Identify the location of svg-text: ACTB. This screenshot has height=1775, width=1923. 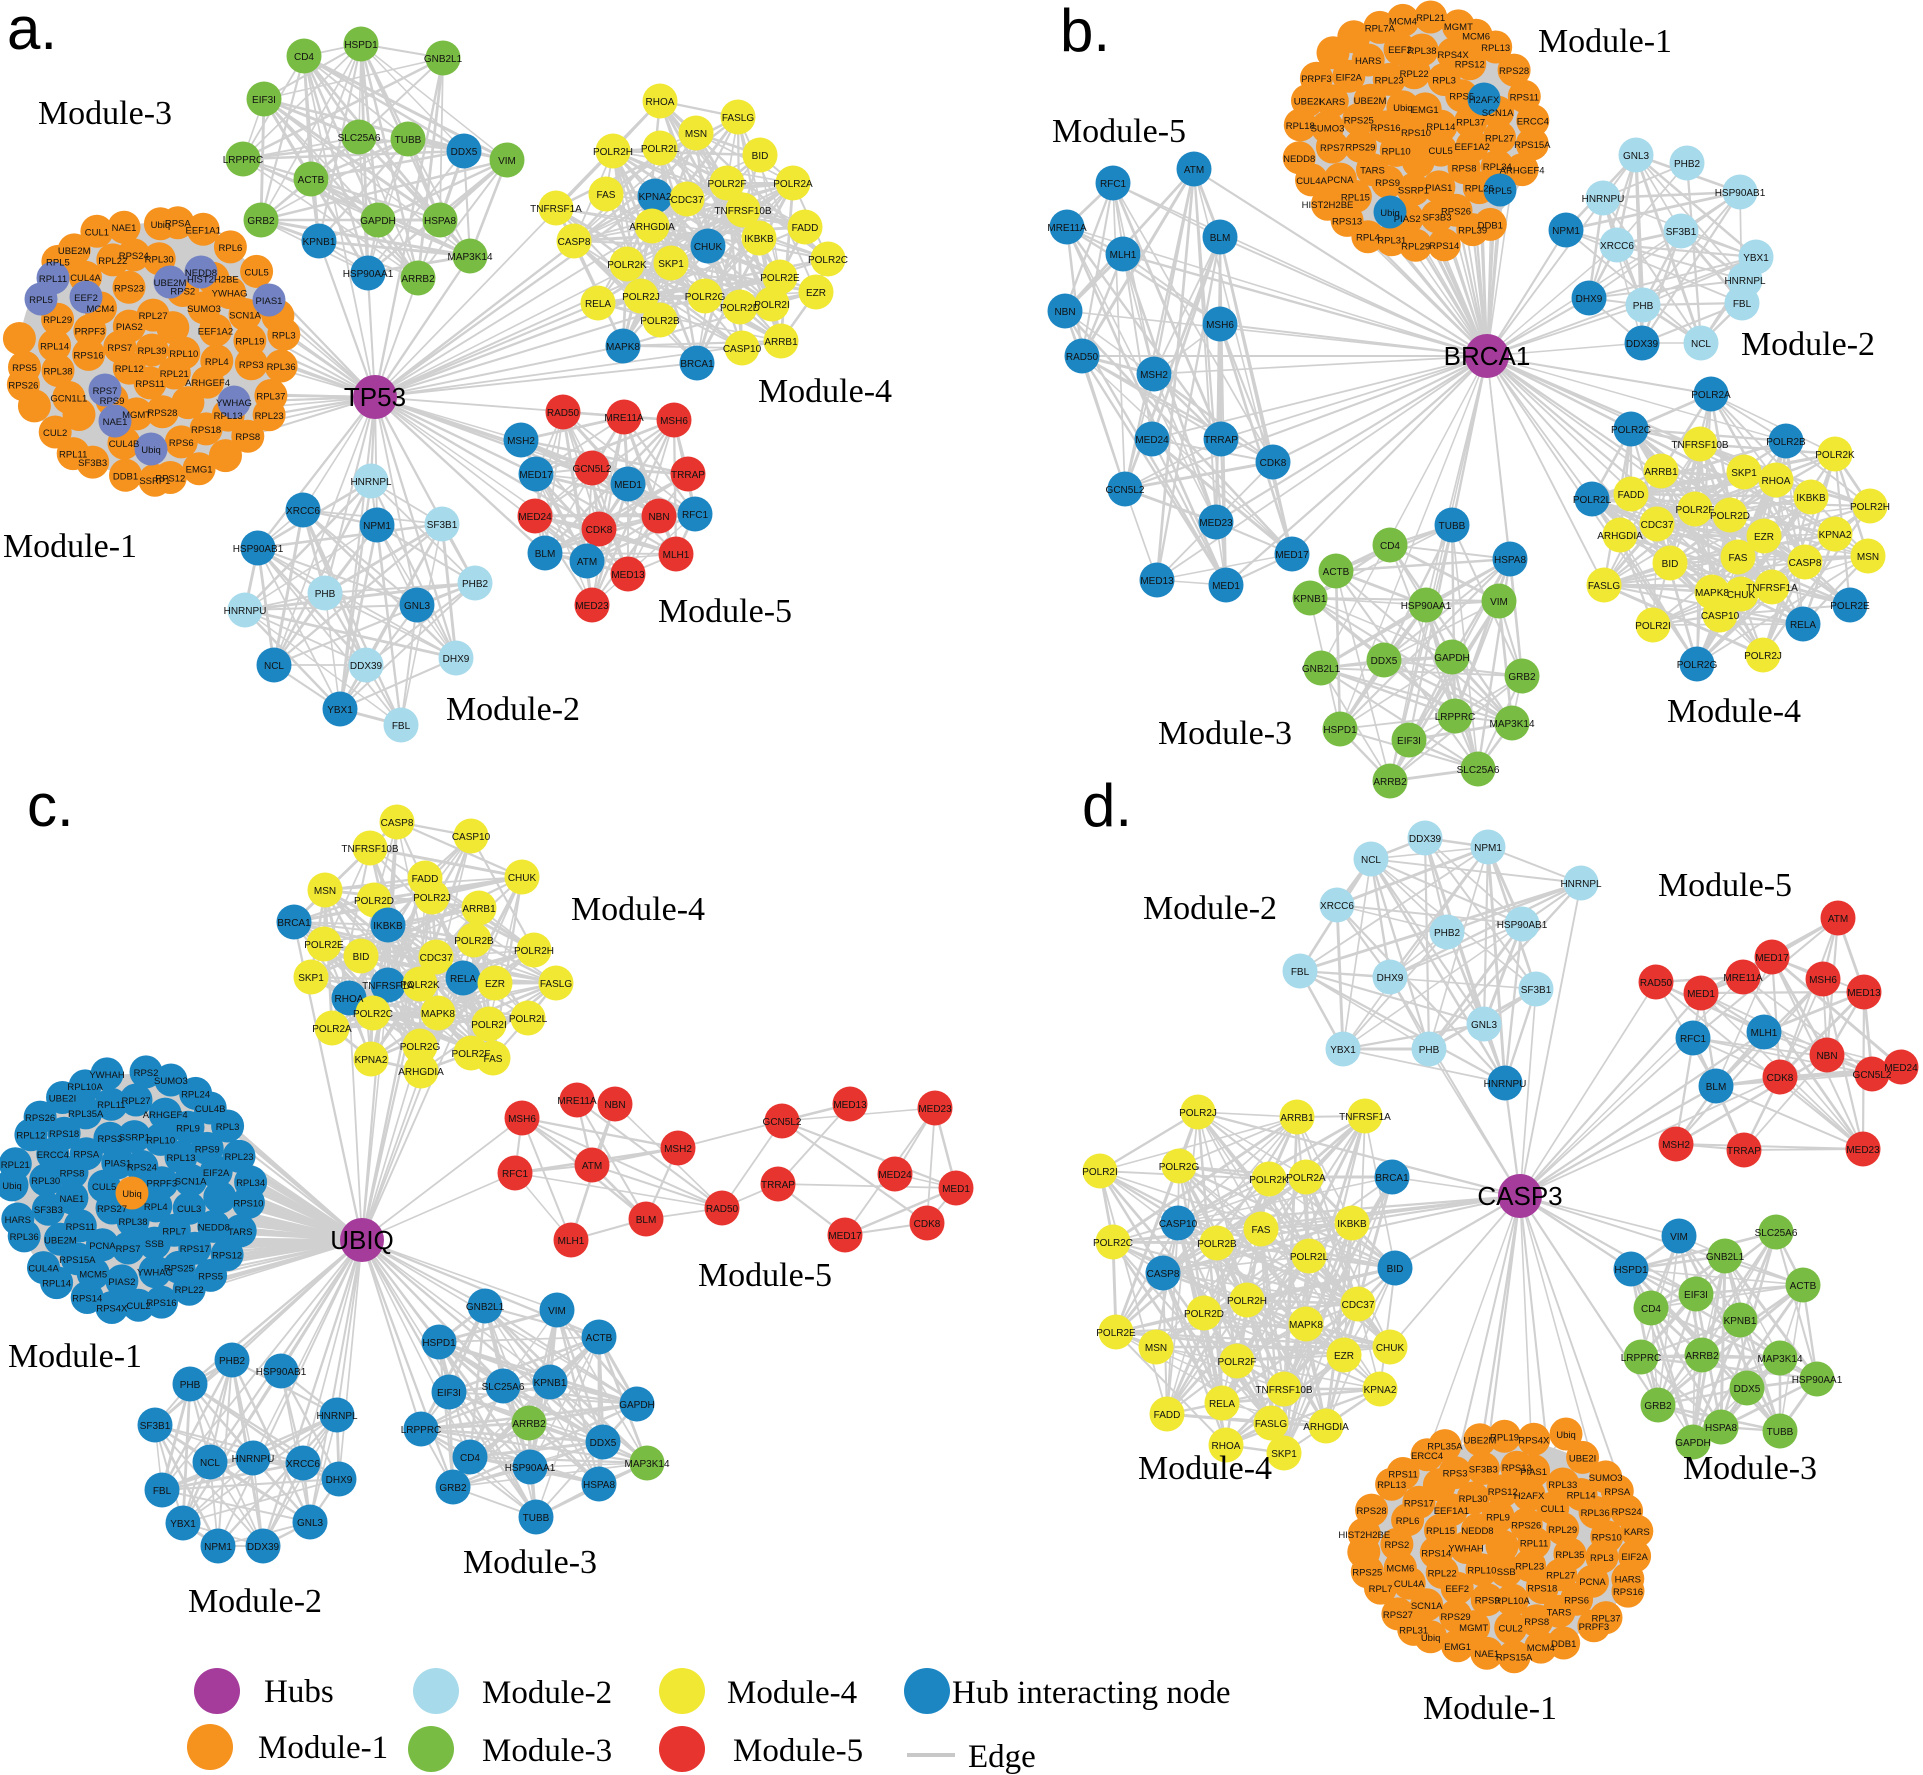
(1336, 572).